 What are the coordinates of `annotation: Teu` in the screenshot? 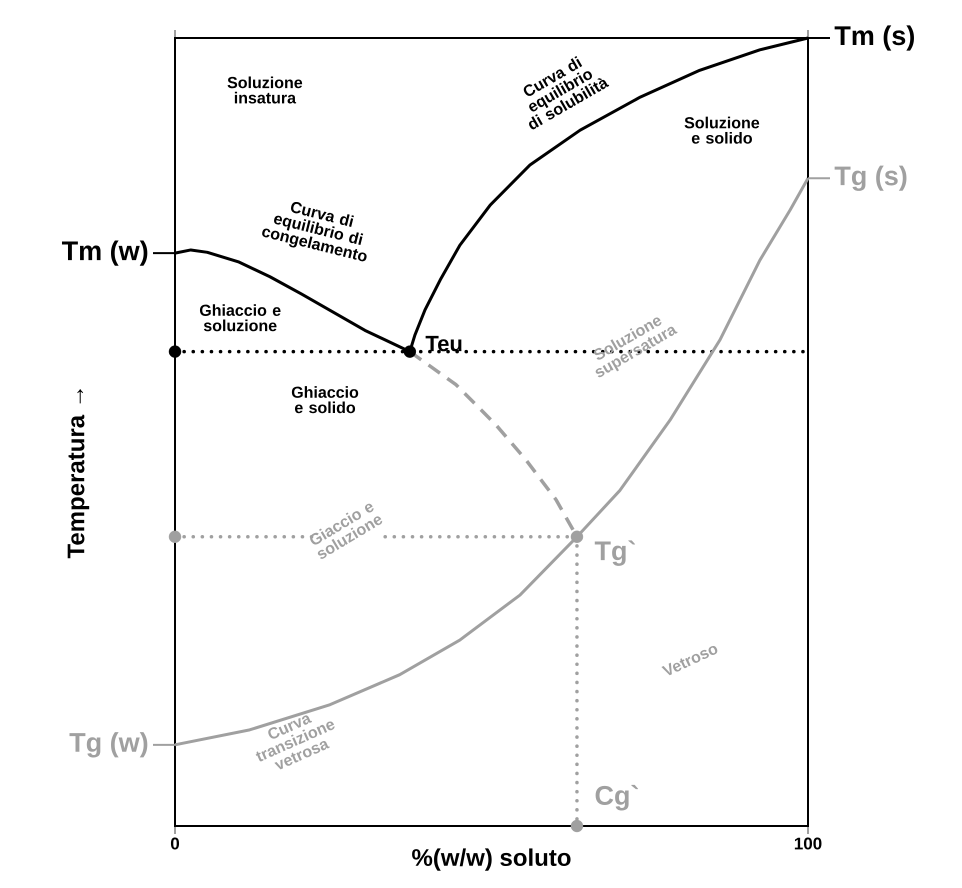 It's located at (444, 344).